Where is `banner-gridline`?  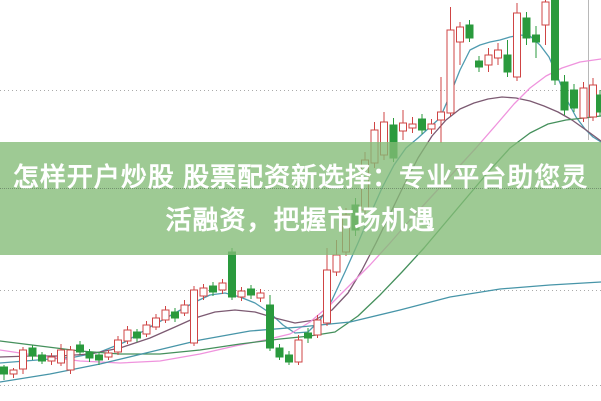 banner-gridline is located at coordinates (300, 188).